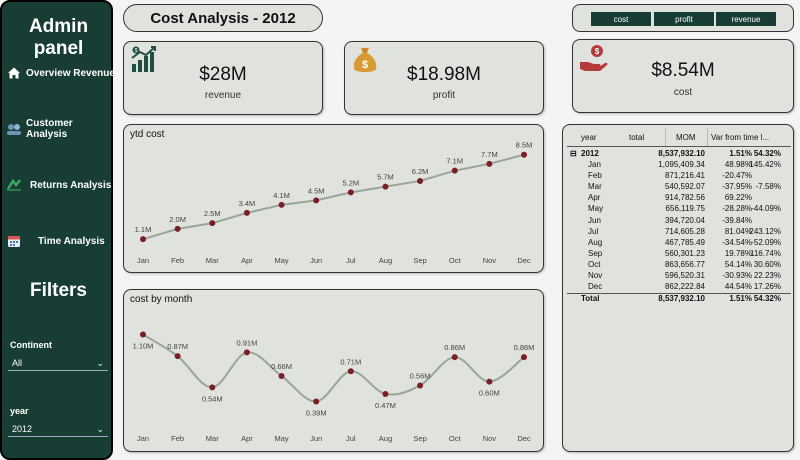 This screenshot has height=460, width=800. Describe the element at coordinates (281, 260) in the screenshot. I see `x-tick-label: May` at that location.